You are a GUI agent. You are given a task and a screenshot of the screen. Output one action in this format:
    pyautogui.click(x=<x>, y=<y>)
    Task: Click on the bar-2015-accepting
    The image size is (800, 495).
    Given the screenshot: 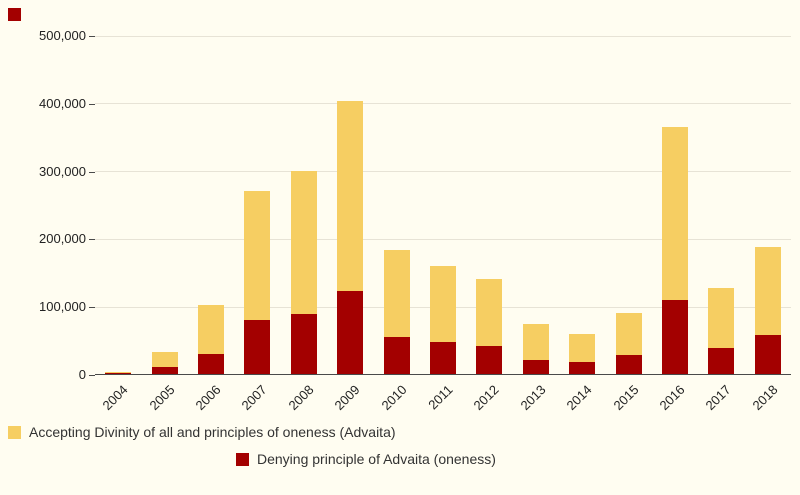 What is the action you would take?
    pyautogui.click(x=628, y=334)
    